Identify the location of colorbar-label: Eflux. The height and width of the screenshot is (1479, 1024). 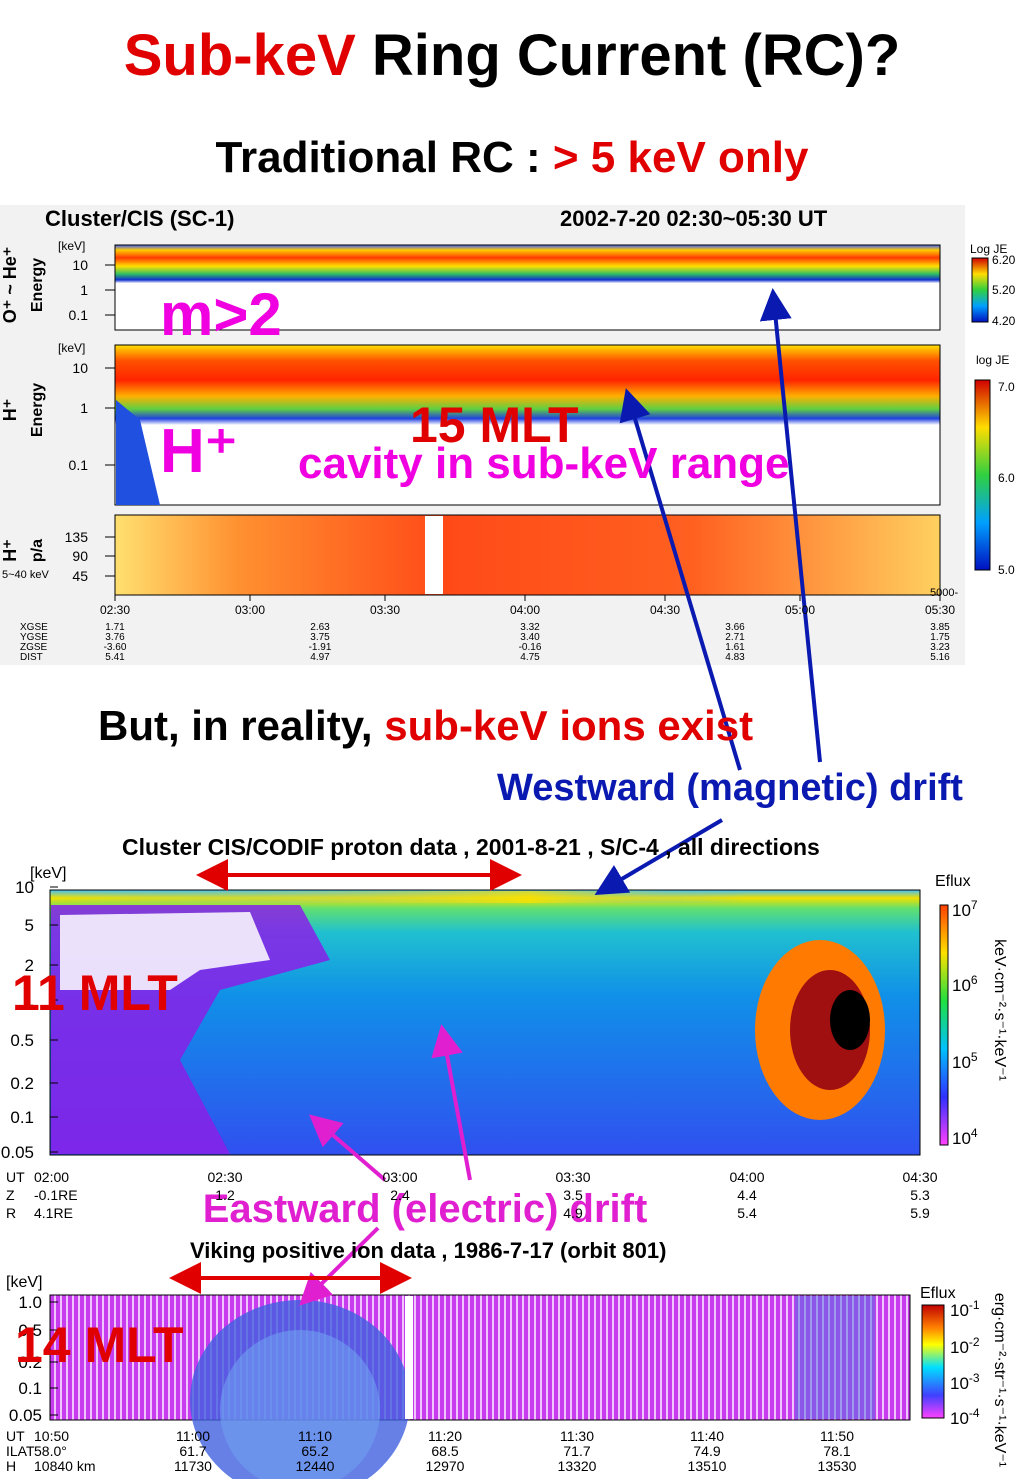
(938, 1293).